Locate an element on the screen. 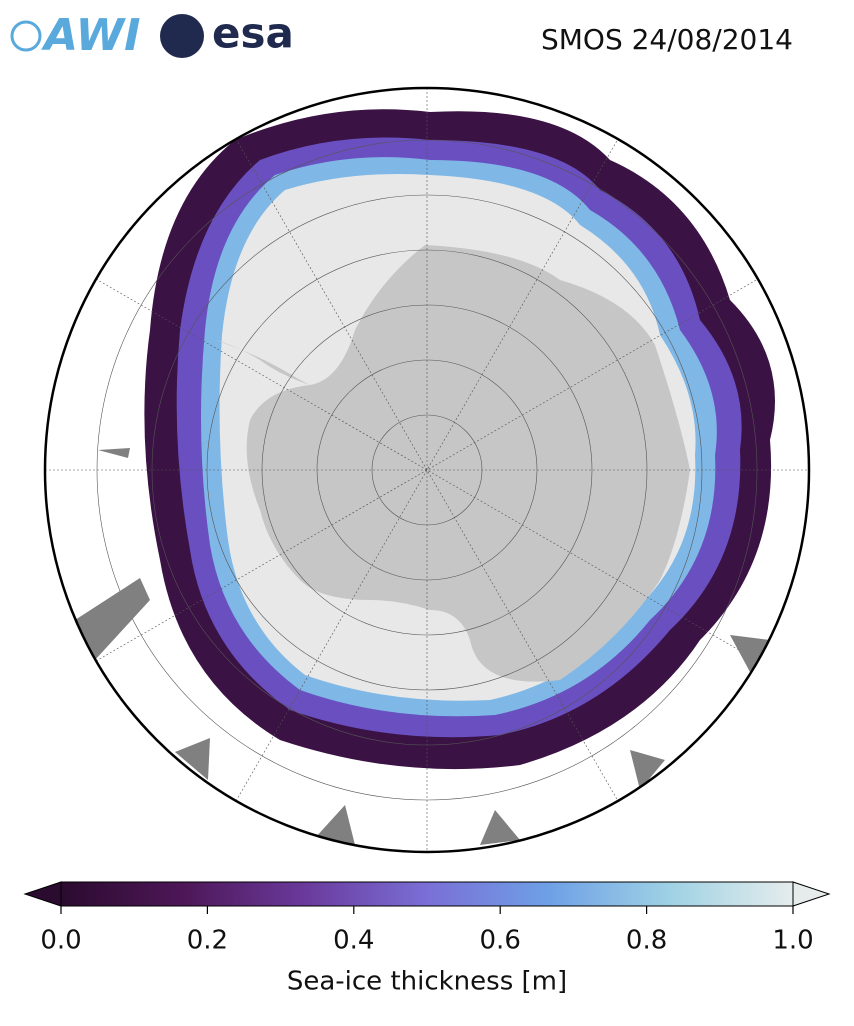 The image size is (854, 1026). colorbar-gradient is located at coordinates (427, 894).